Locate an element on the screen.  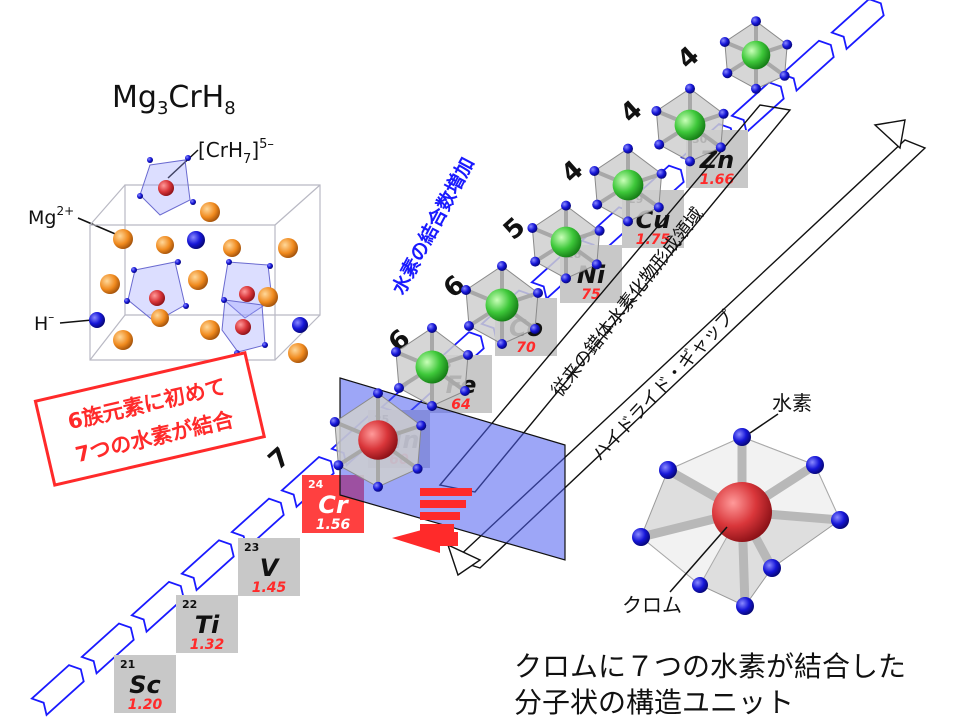
orange-mg-atoms is located at coordinates (204, 282).